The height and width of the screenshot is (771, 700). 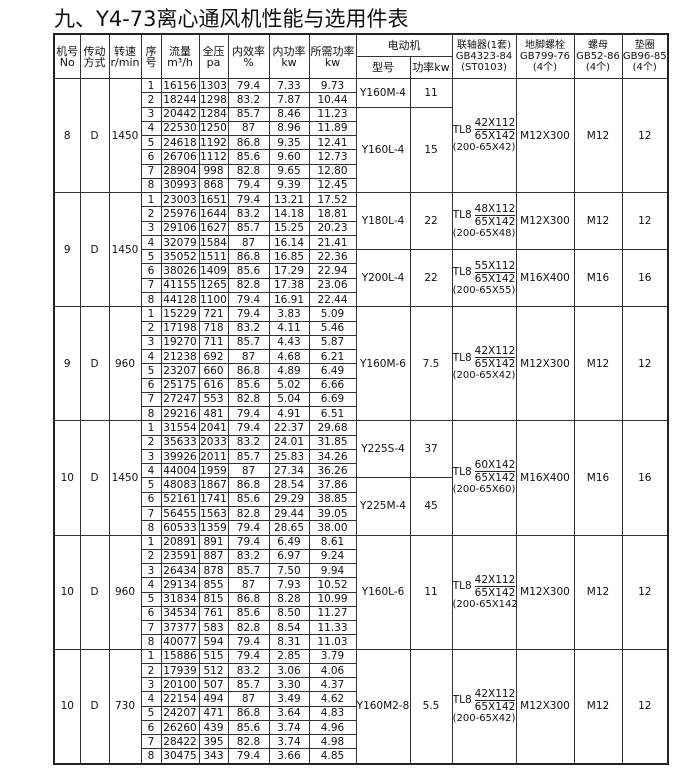 What do you see at coordinates (431, 592) in the screenshot?
I see `motor-power-cell: 11` at bounding box center [431, 592].